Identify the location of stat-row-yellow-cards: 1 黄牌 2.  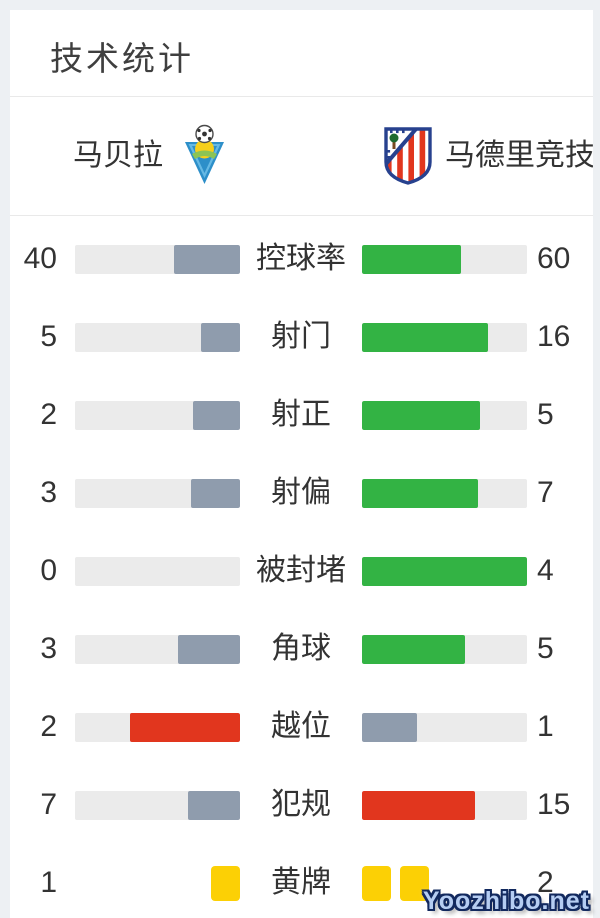
(301, 881).